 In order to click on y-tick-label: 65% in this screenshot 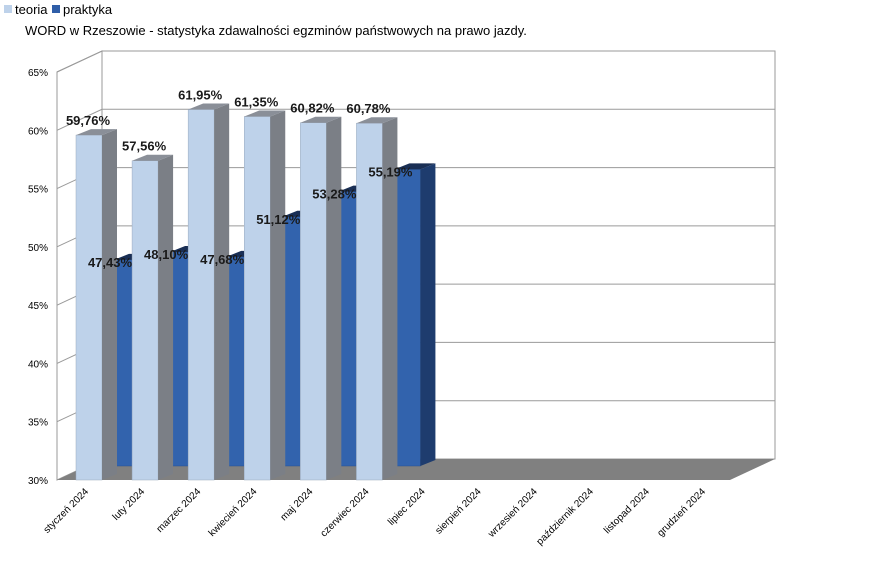, I will do `click(38, 73)`.